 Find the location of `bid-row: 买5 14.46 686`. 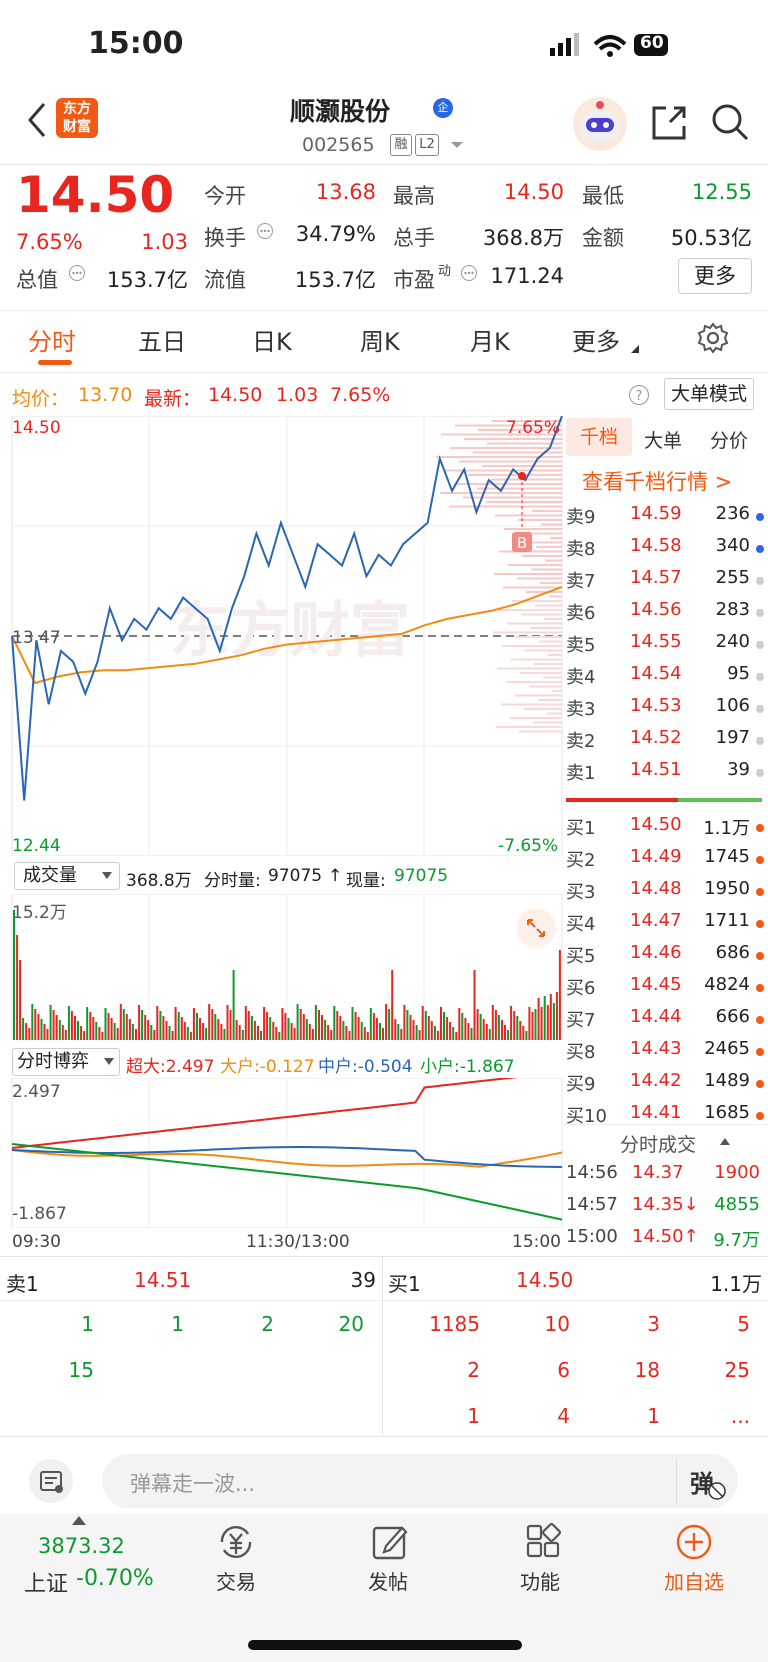

bid-row: 买5 14.46 686 is located at coordinates (666, 957).